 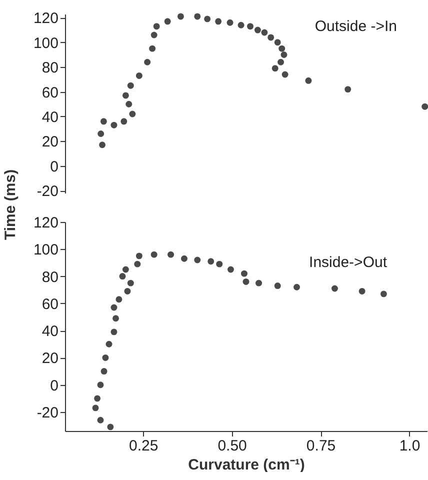 What do you see at coordinates (348, 262) in the screenshot?
I see `annotation: Inside->Out` at bounding box center [348, 262].